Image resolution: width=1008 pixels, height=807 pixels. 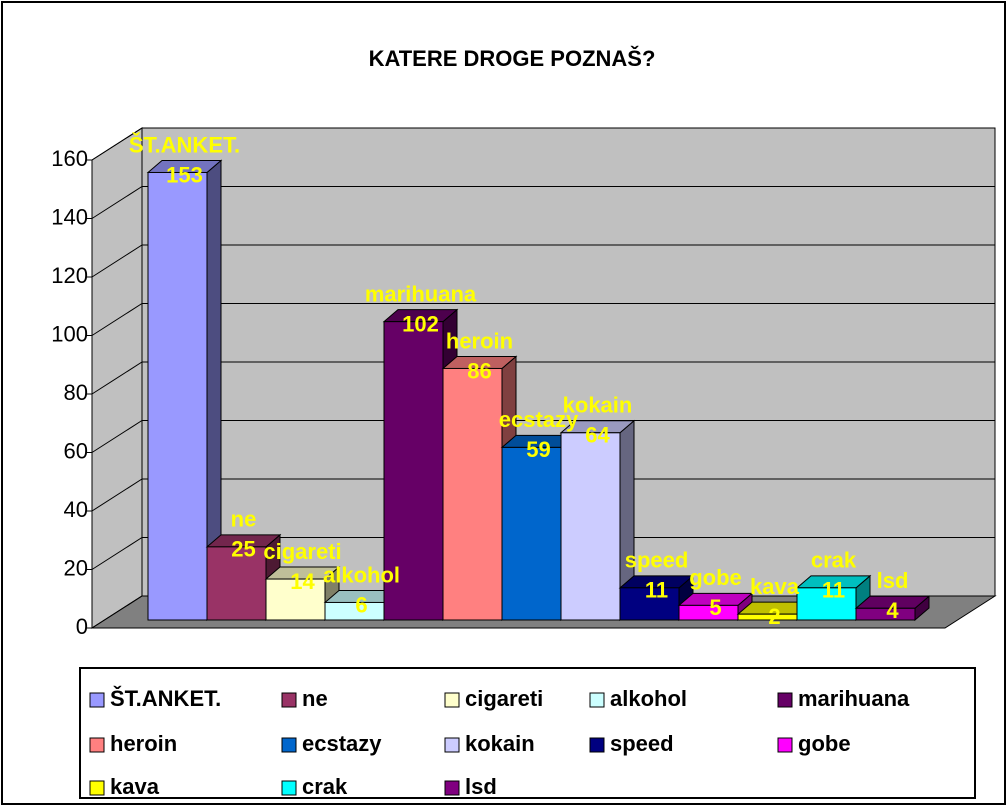 I want to click on legend-label: cigareti, so click(x=504, y=698).